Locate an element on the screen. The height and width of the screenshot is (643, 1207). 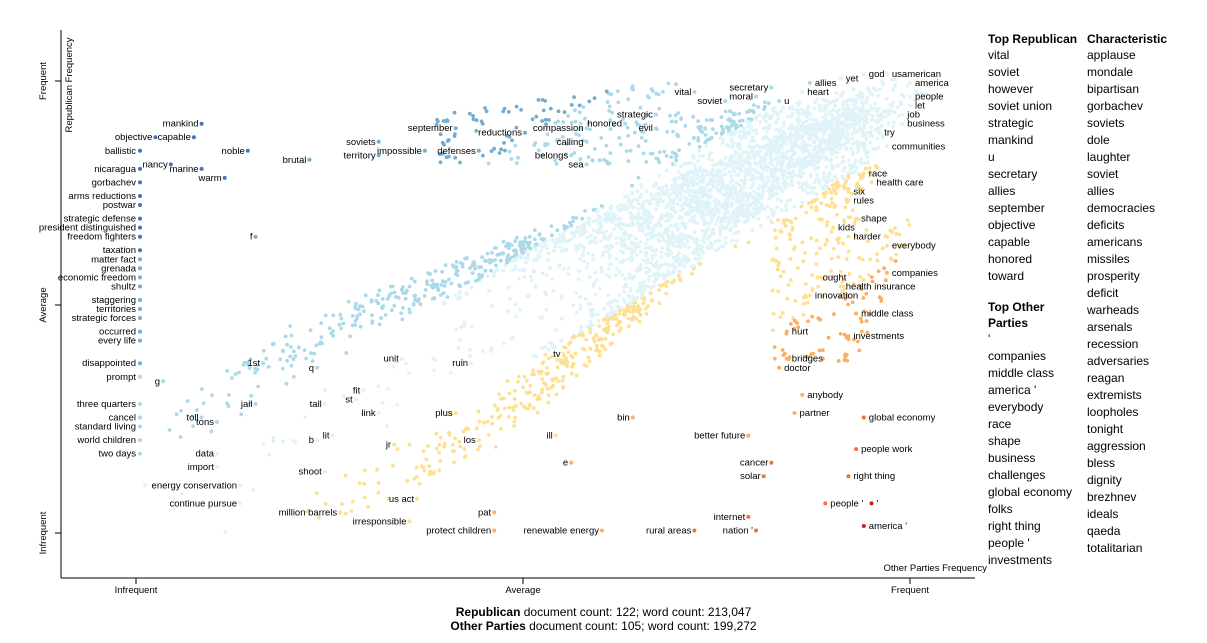
republican-term: honored is located at coordinates (1010, 259).